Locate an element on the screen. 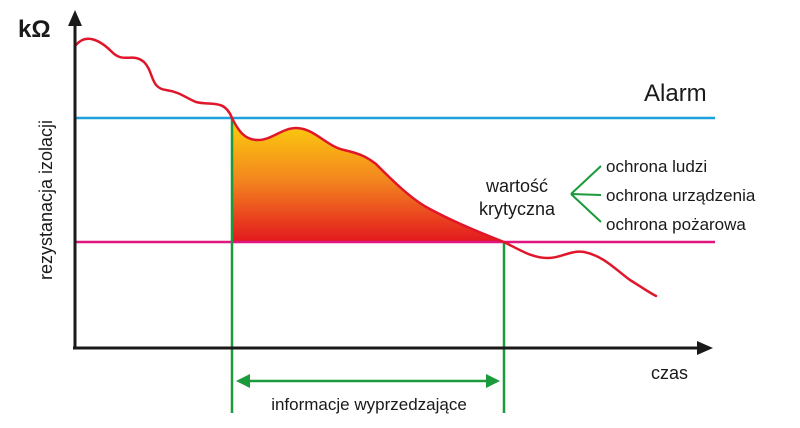  warning-zone-fill is located at coordinates (368, 180).